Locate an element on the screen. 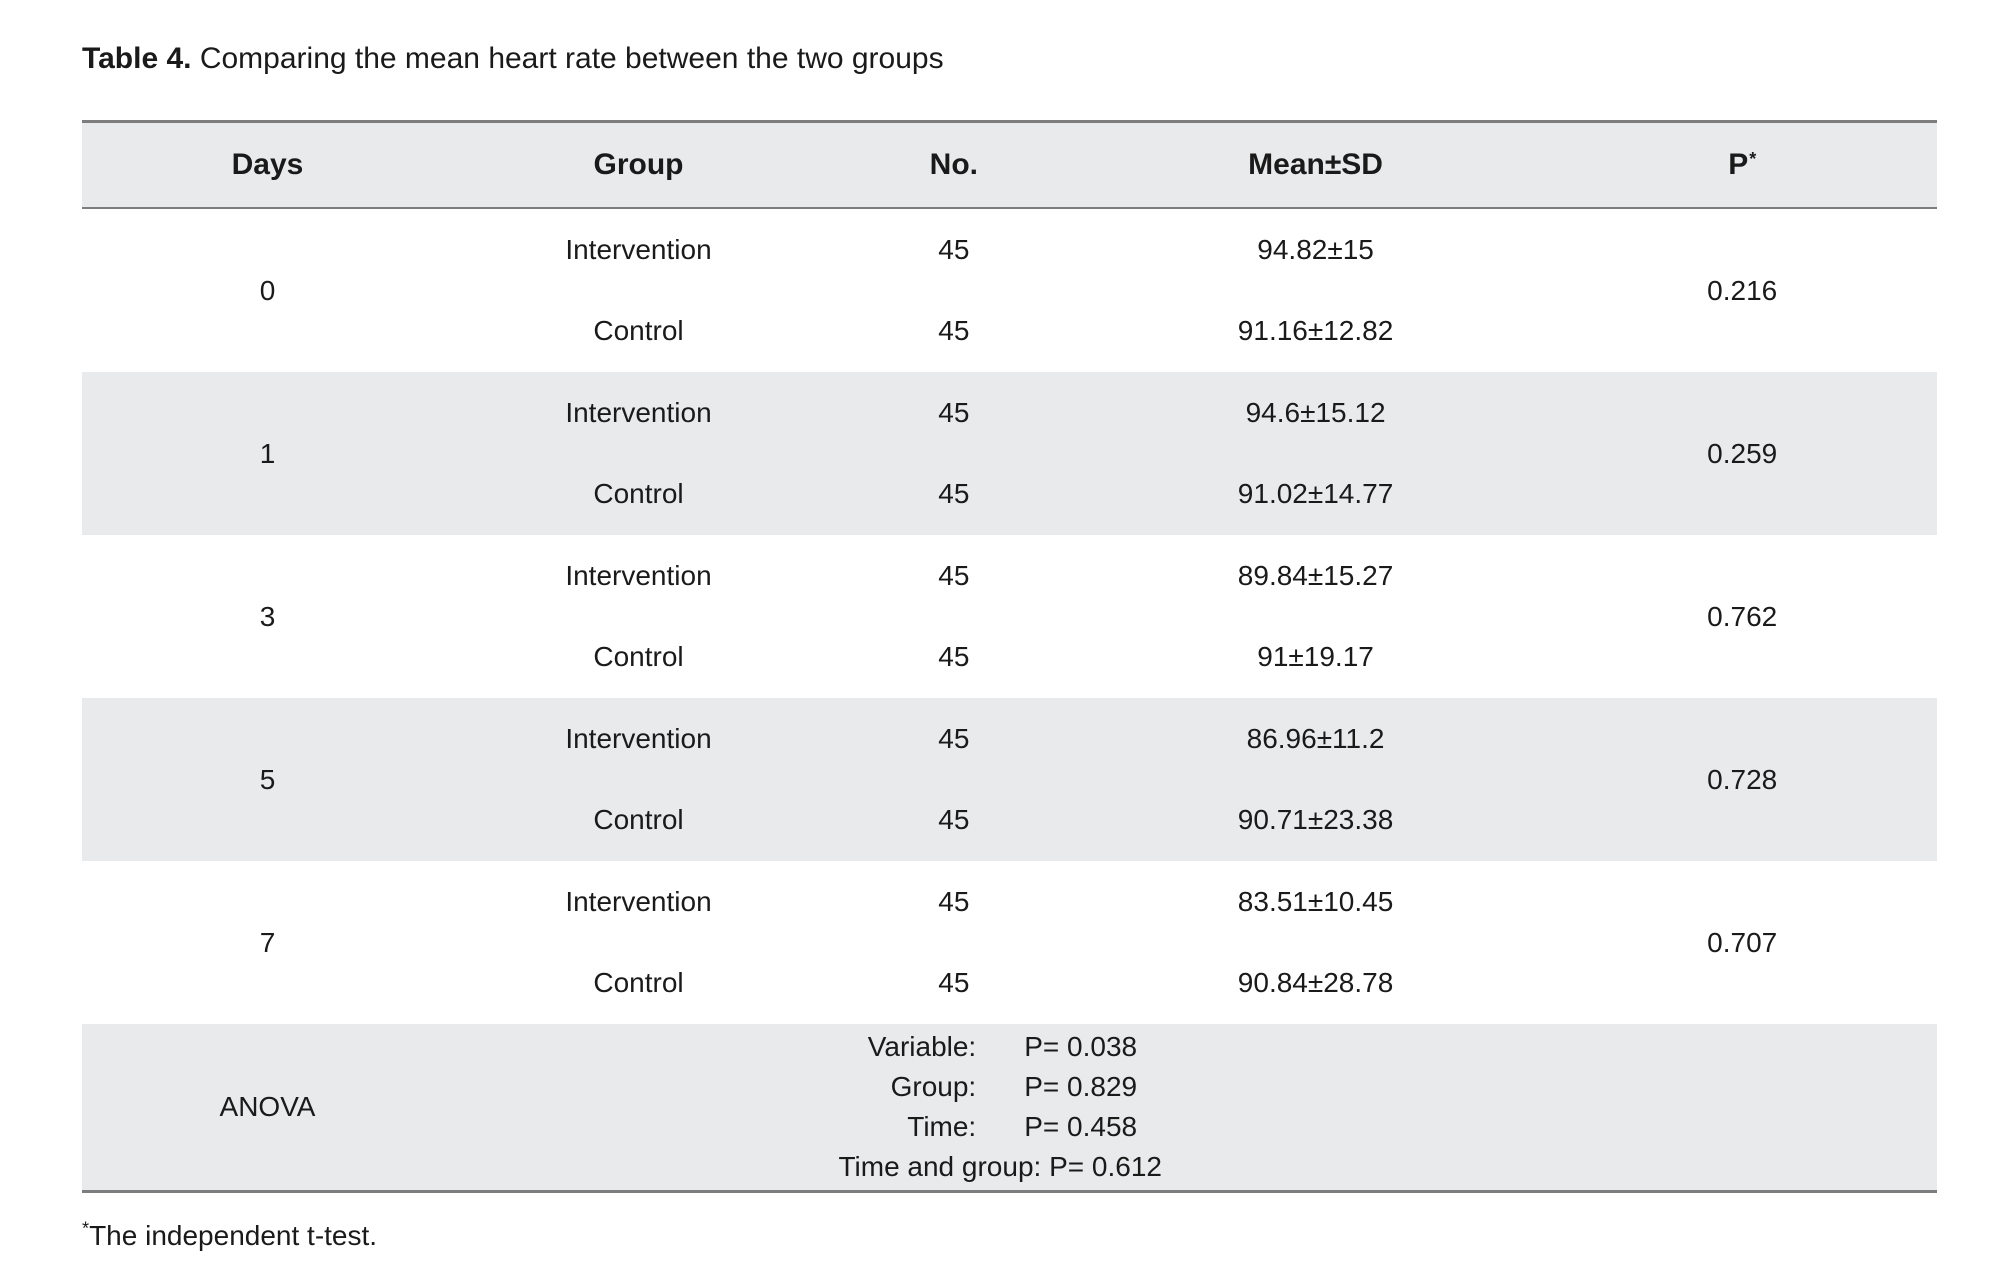 This screenshot has height=1277, width=2000. mean-sd-value: 91.02±14.77 is located at coordinates (1315, 494).